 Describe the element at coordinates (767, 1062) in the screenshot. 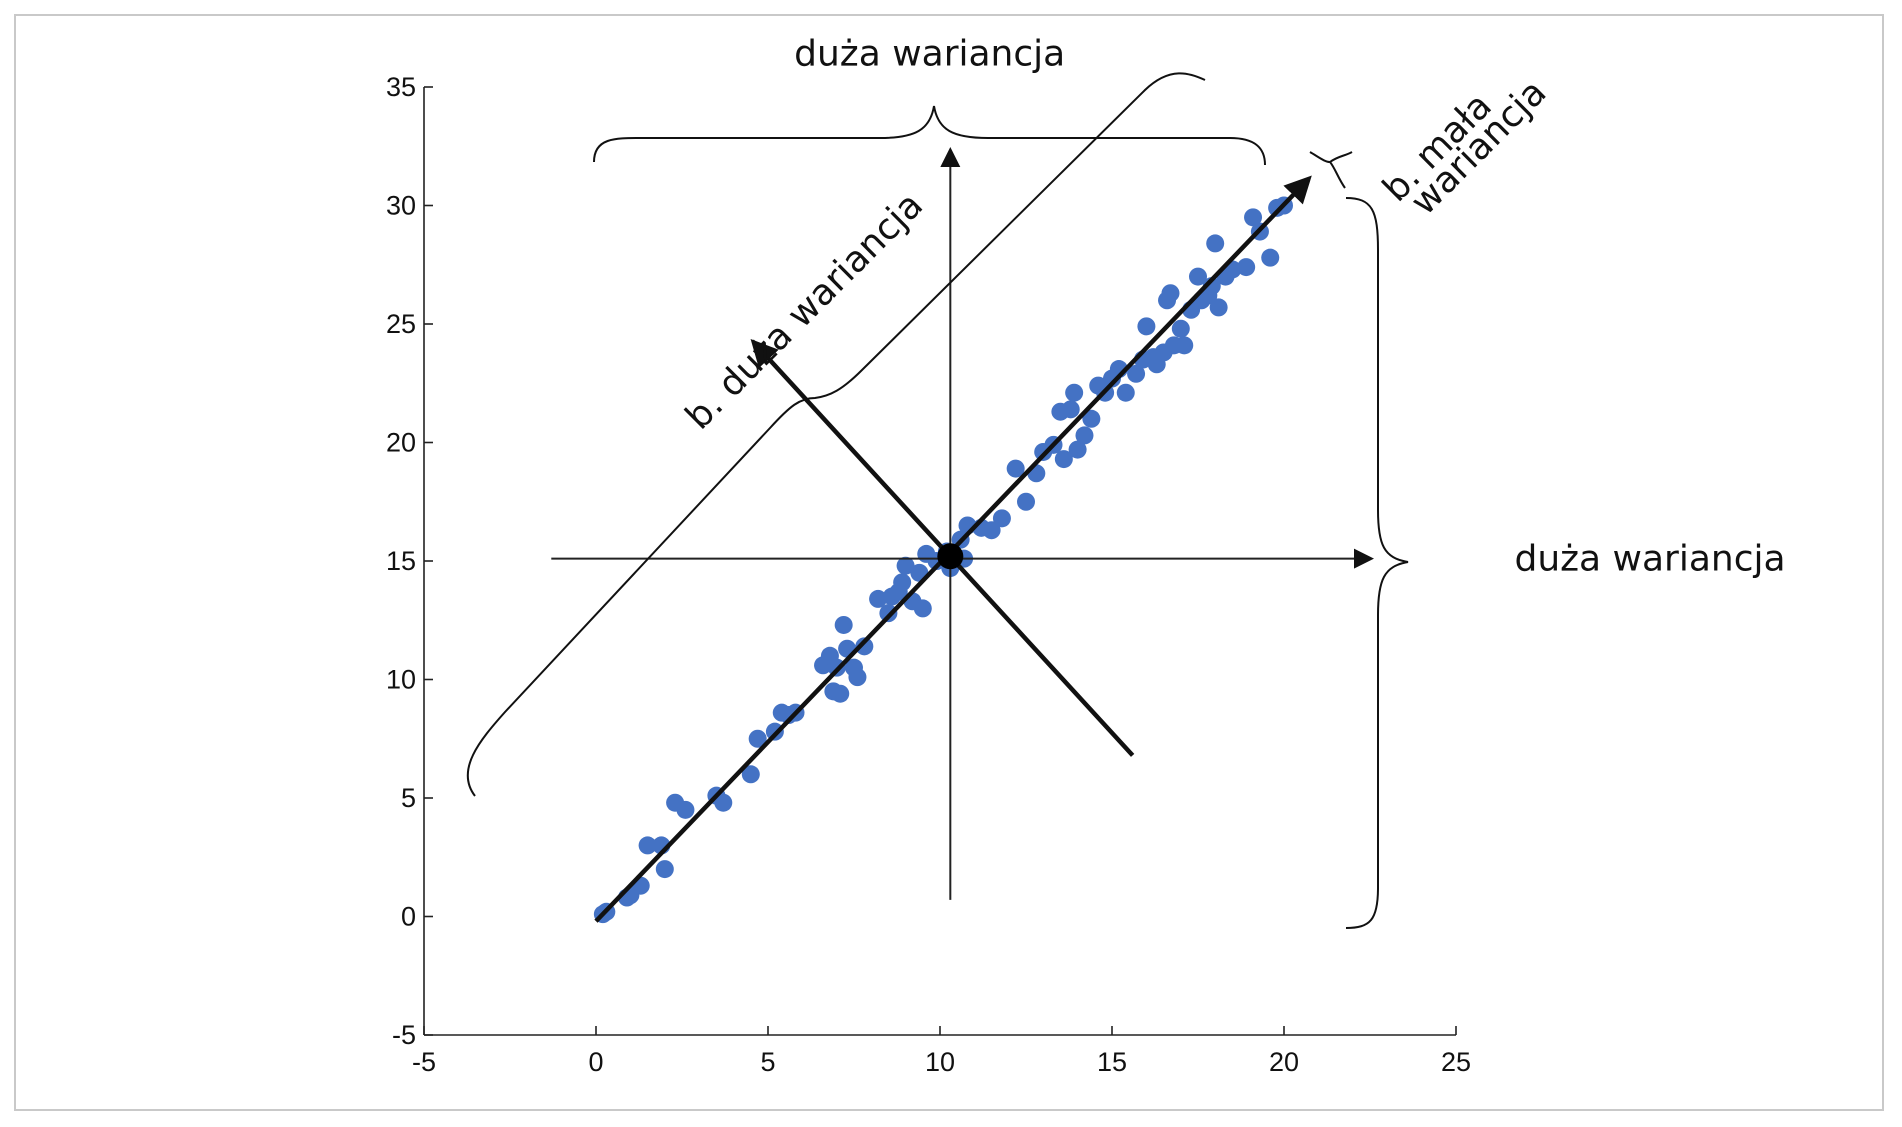

I see `x-tick-label: 5` at that location.